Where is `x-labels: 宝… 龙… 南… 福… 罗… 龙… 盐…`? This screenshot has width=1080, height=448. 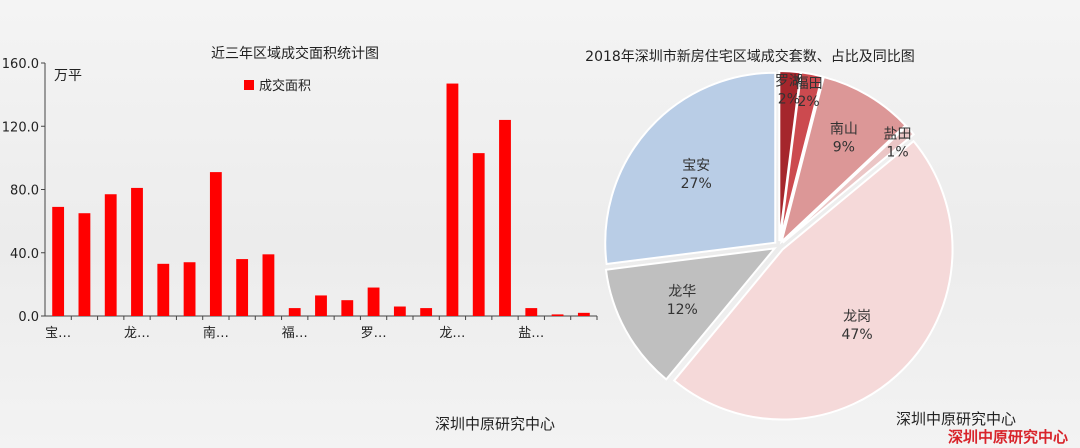 x-labels: 宝… 龙… 南… 福… 罗… 龙… 盐… is located at coordinates (321, 328).